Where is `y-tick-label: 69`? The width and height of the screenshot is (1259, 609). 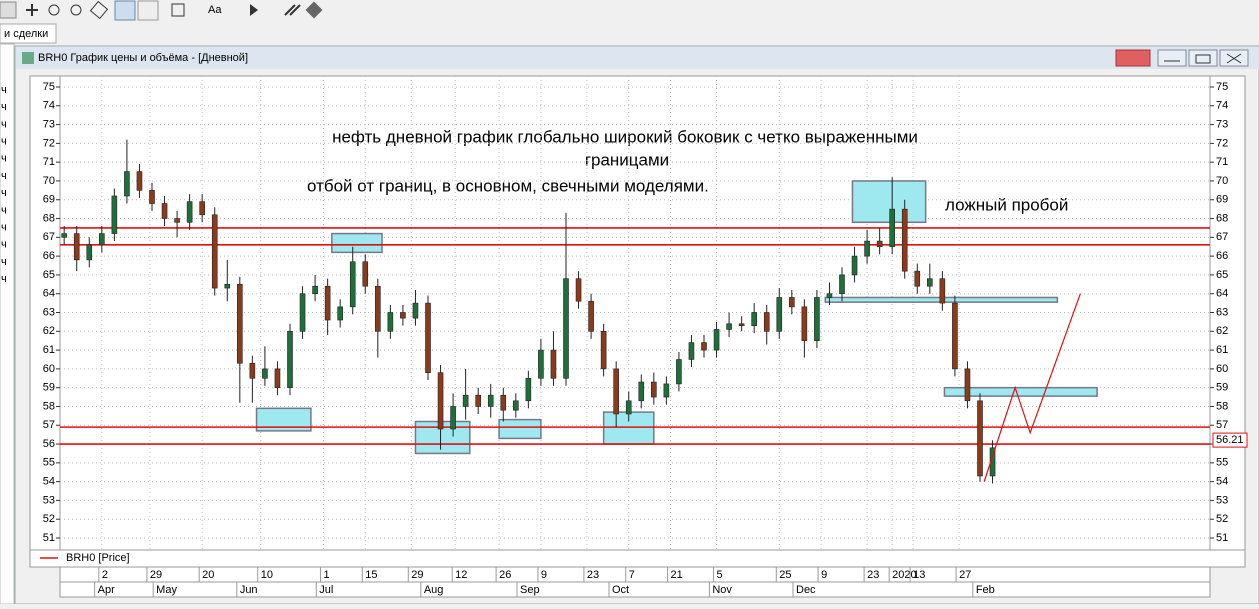 y-tick-label: 69 is located at coordinates (49, 200).